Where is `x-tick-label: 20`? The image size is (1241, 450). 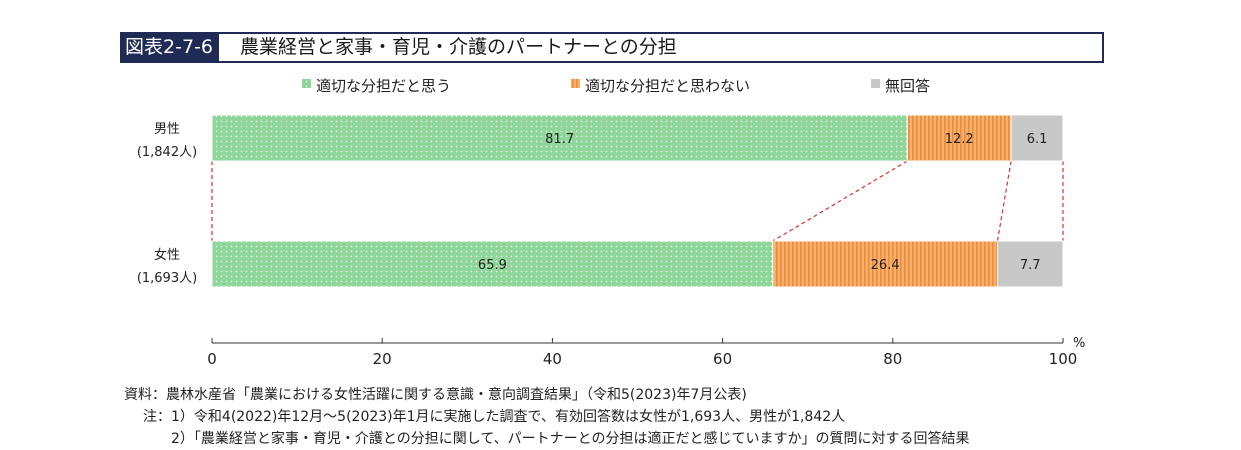 x-tick-label: 20 is located at coordinates (382, 359).